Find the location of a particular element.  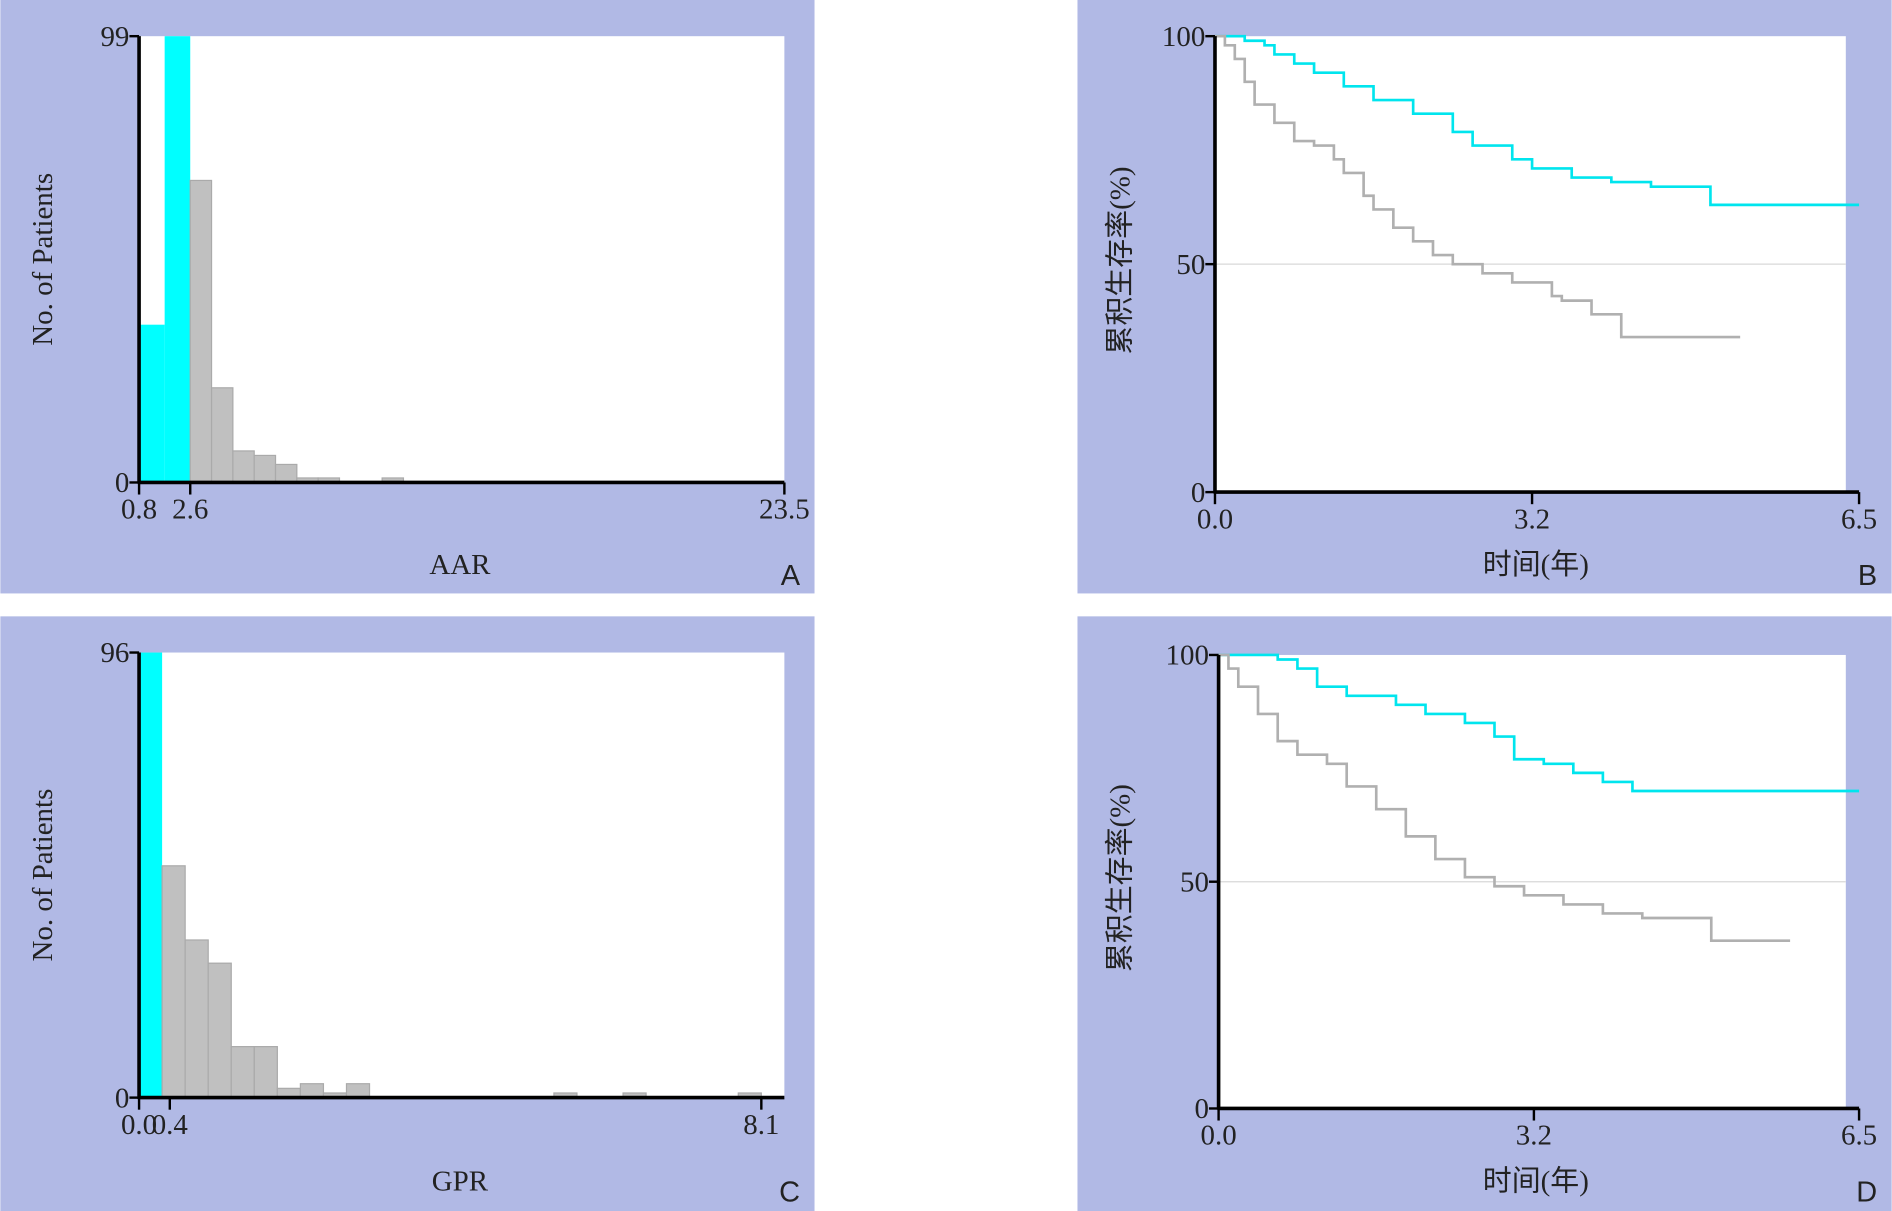

x-axis-label: AAR is located at coordinates (460, 565).